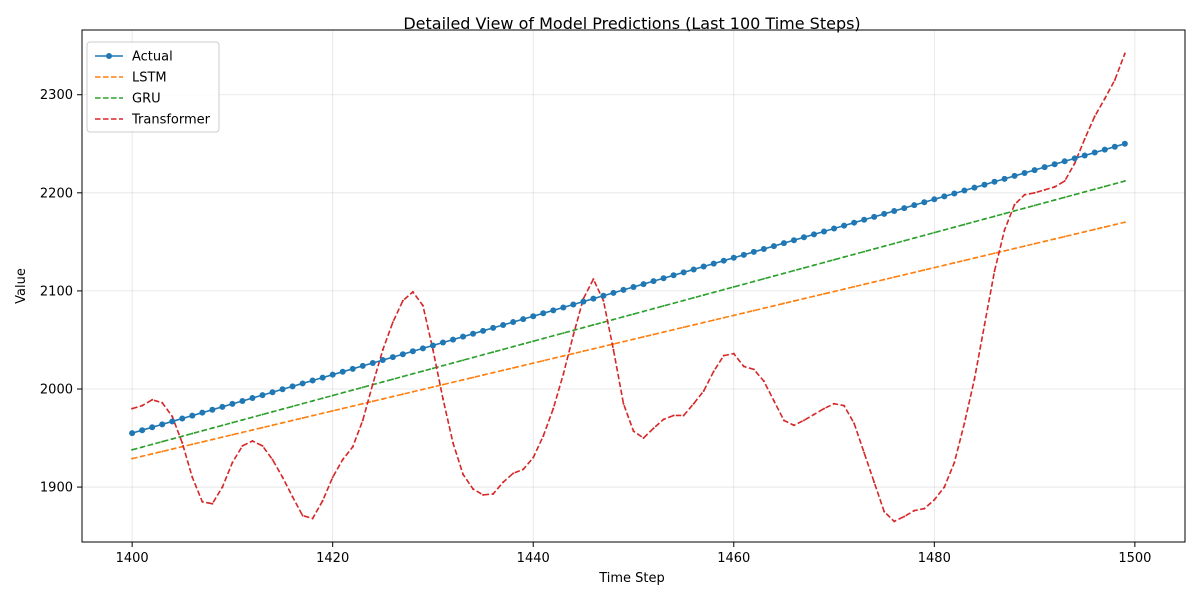 The width and height of the screenshot is (1200, 600). What do you see at coordinates (132, 558) in the screenshot?
I see `x-tick-label: 1400` at bounding box center [132, 558].